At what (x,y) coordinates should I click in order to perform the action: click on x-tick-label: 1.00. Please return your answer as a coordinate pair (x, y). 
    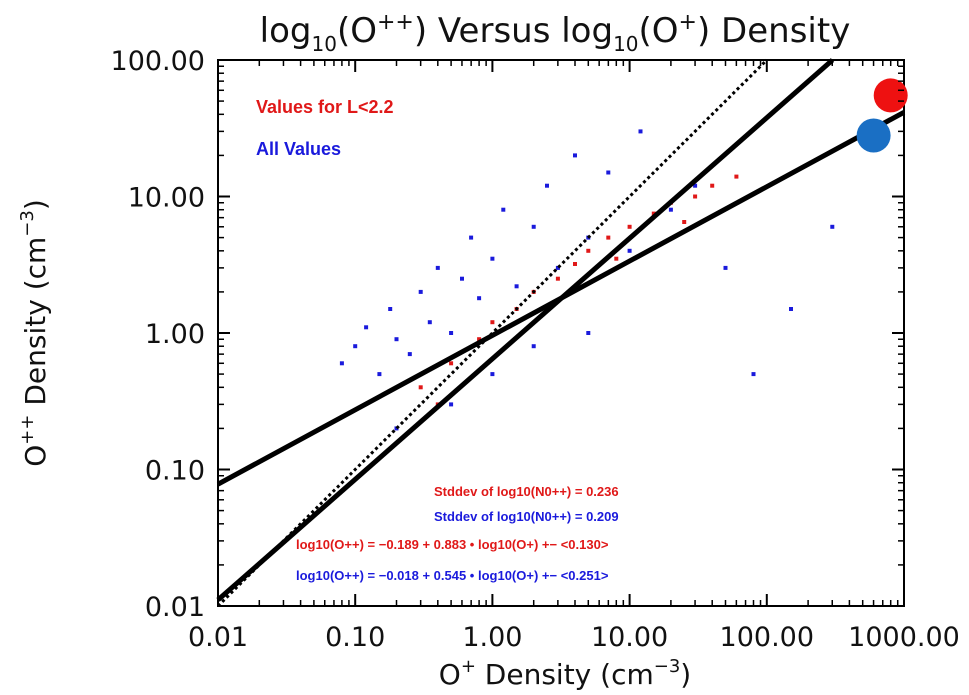
    Looking at the image, I should click on (492, 637).